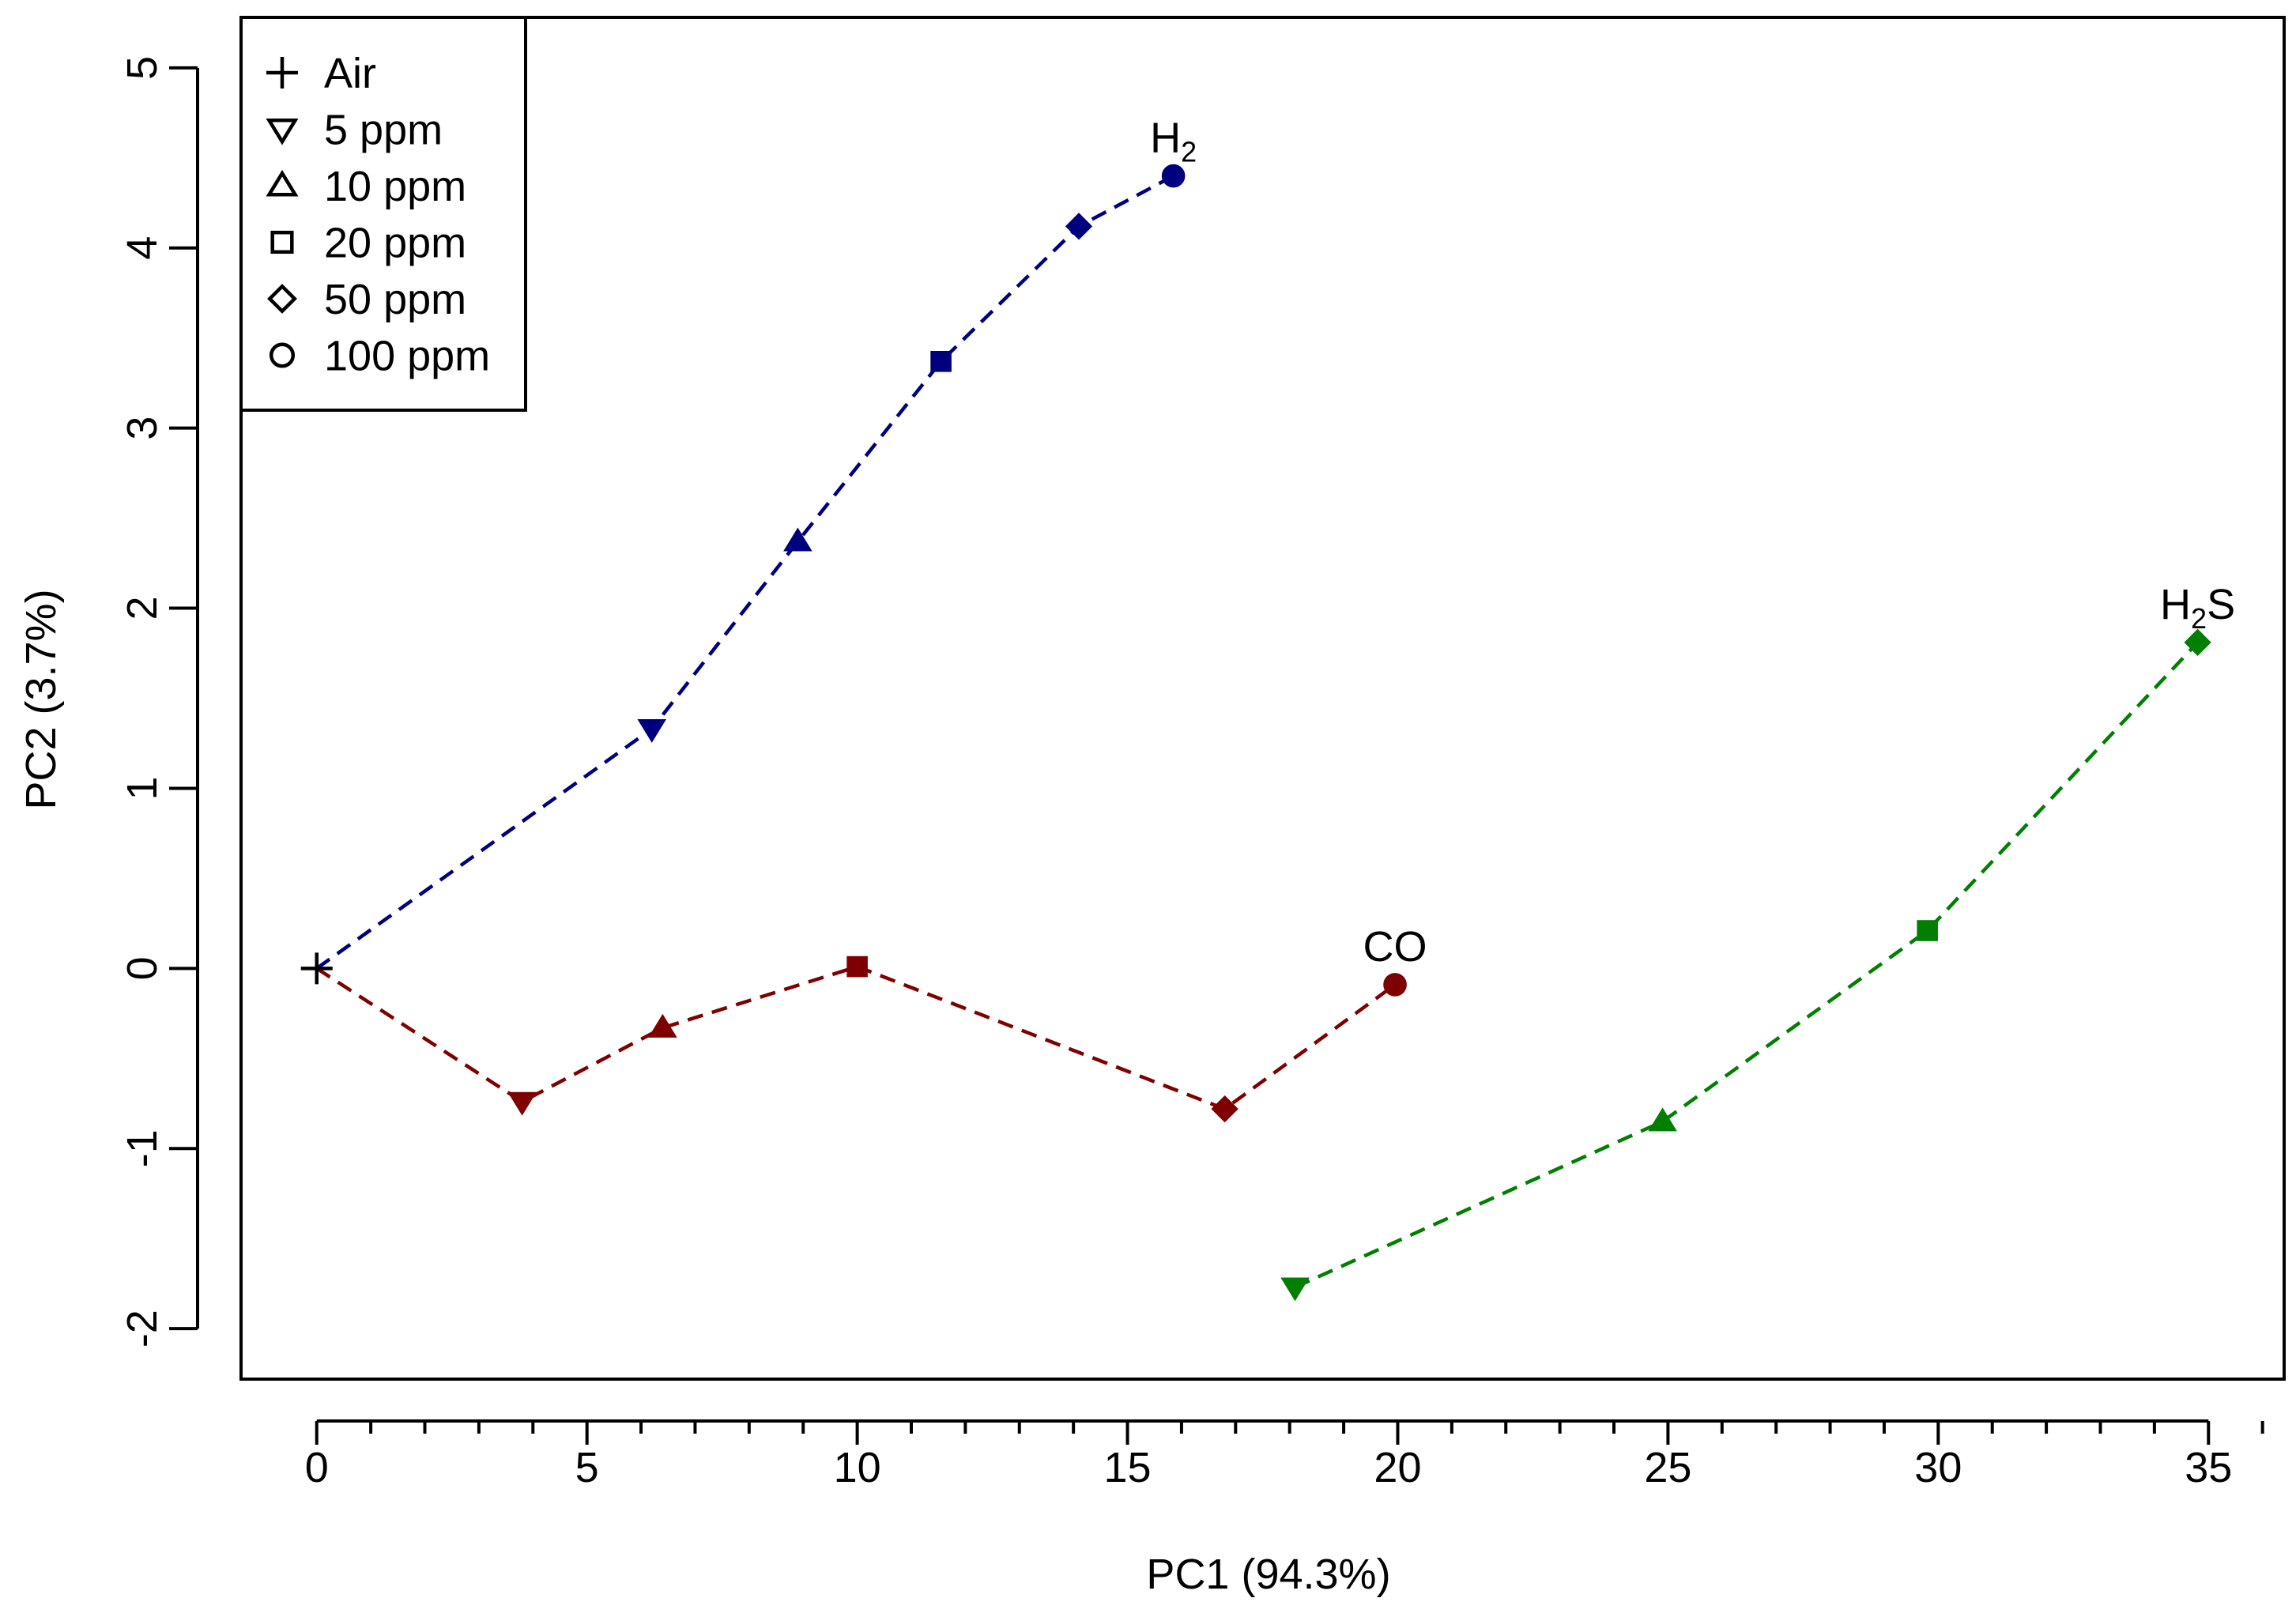  I want to click on x-tick-label: 15, so click(1127, 1467).